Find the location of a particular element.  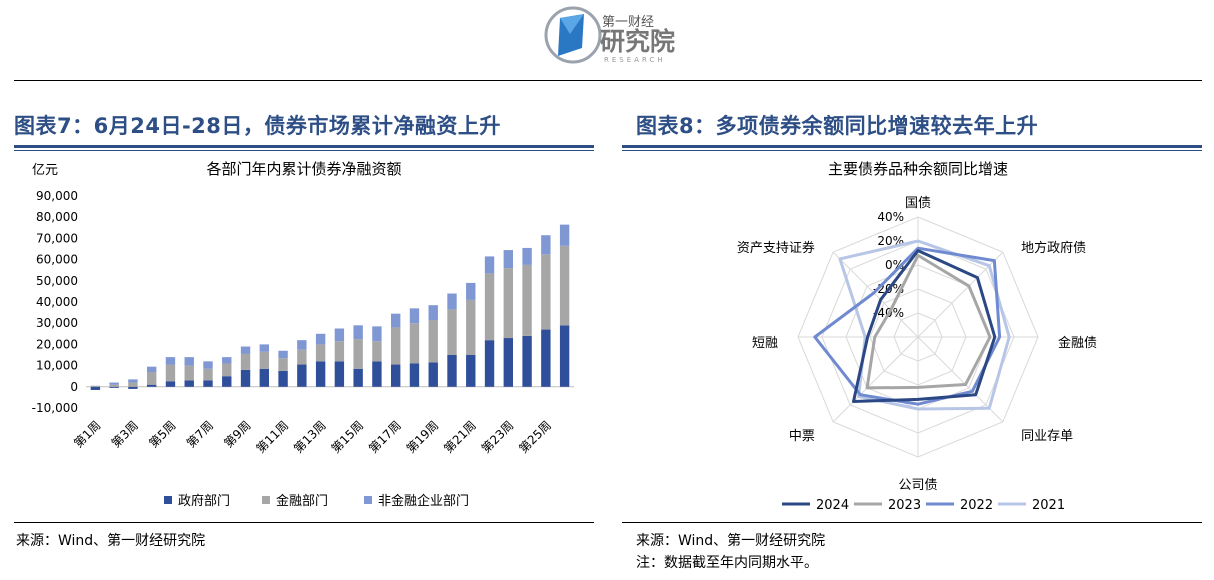

legend-label: 政府部门 is located at coordinates (204, 501).